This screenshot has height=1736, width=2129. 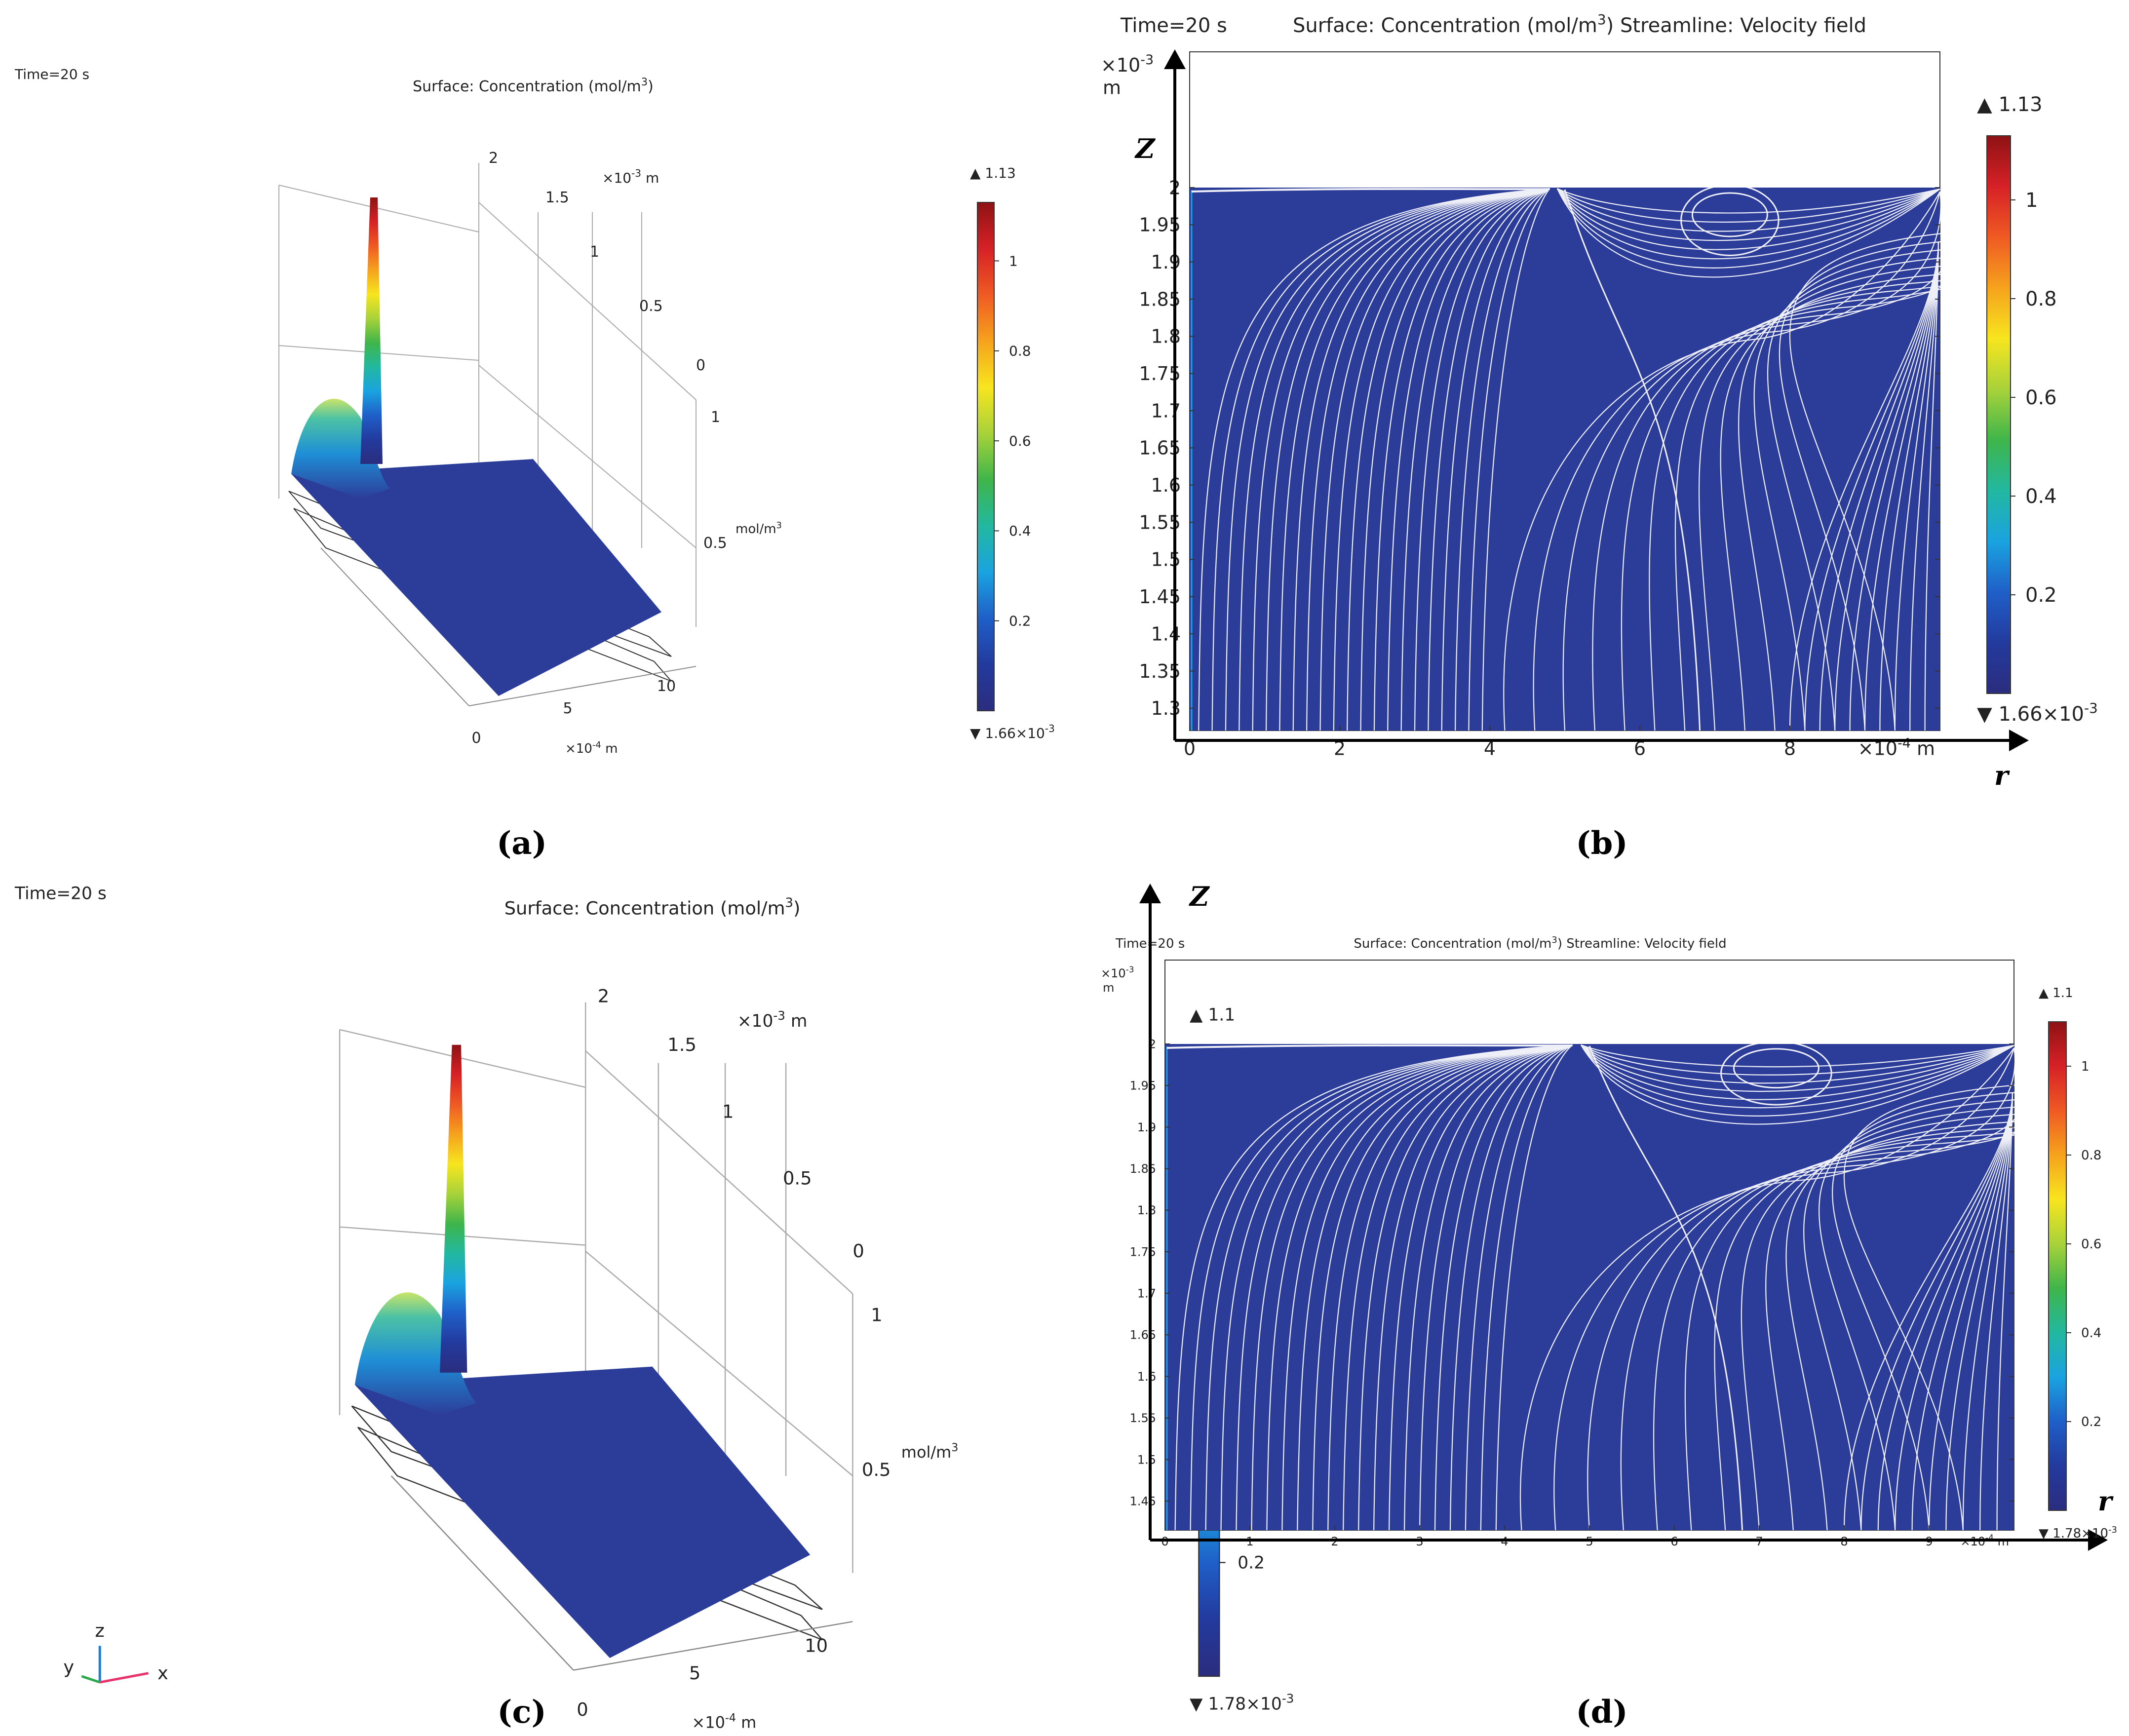 I want to click on y-tick-label: 1.65, so click(x=1143, y=1335).